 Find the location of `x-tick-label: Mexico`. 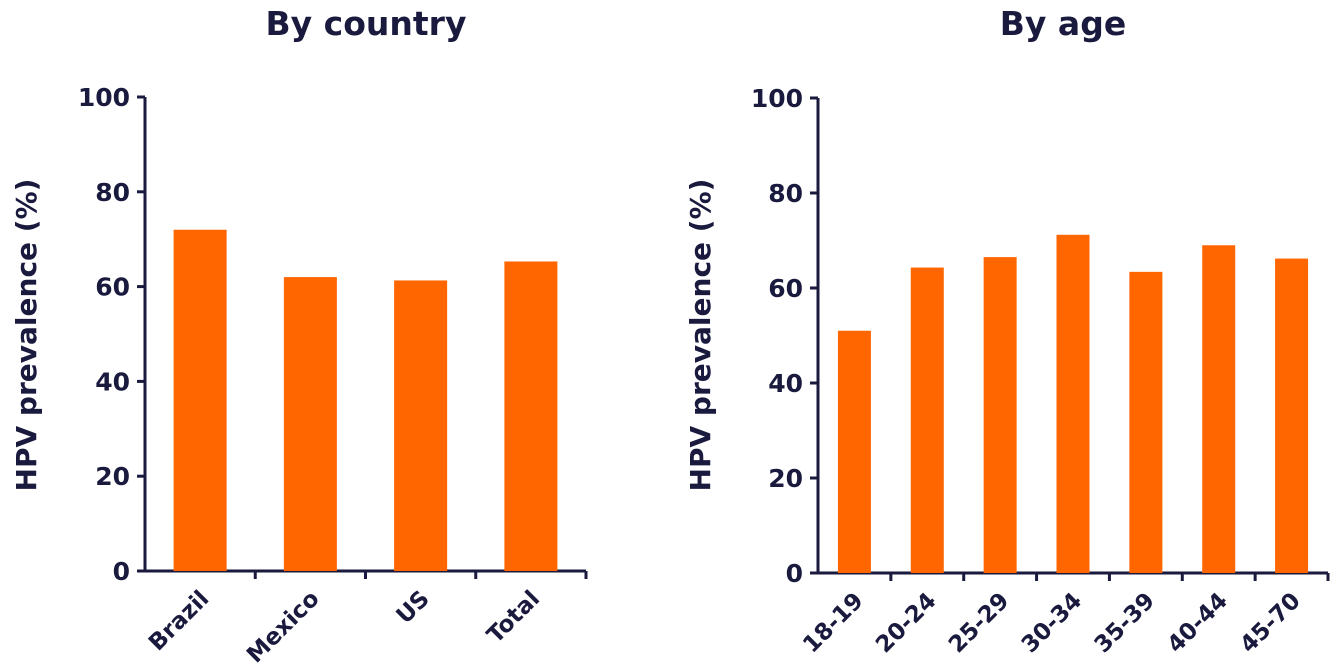

x-tick-label: Mexico is located at coordinates (283, 627).